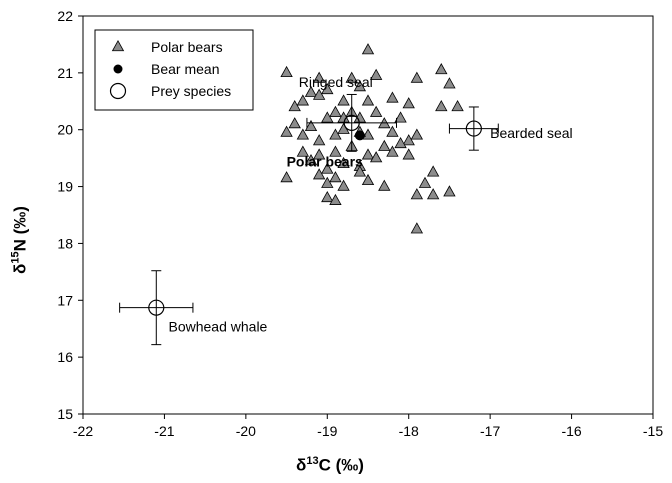 This screenshot has width=672, height=483. Describe the element at coordinates (187, 47) in the screenshot. I see `legend-label: Polar bears` at that location.